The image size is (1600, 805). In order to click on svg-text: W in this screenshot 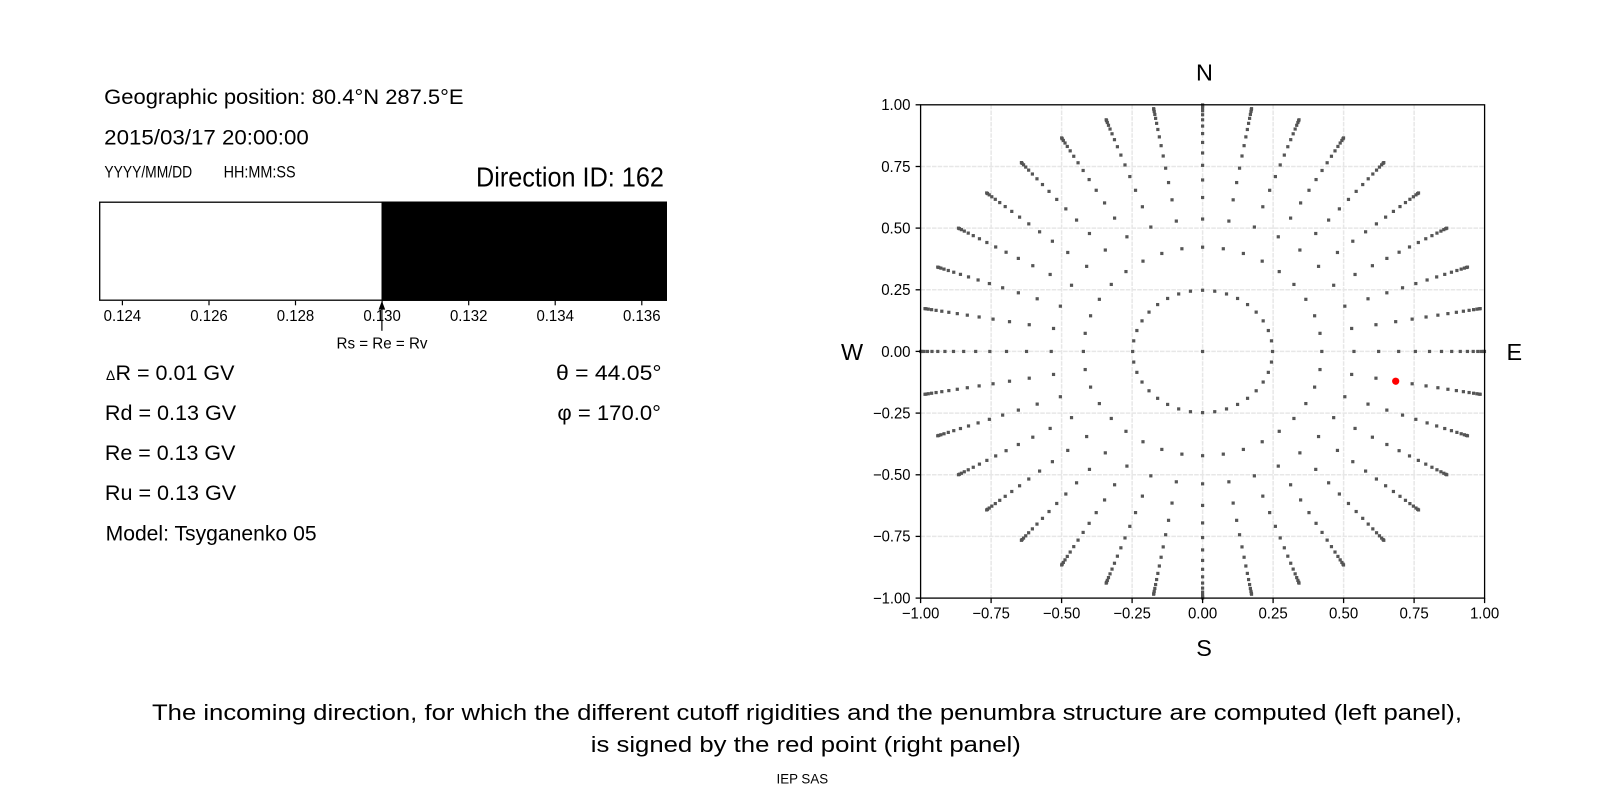, I will do `click(852, 352)`.